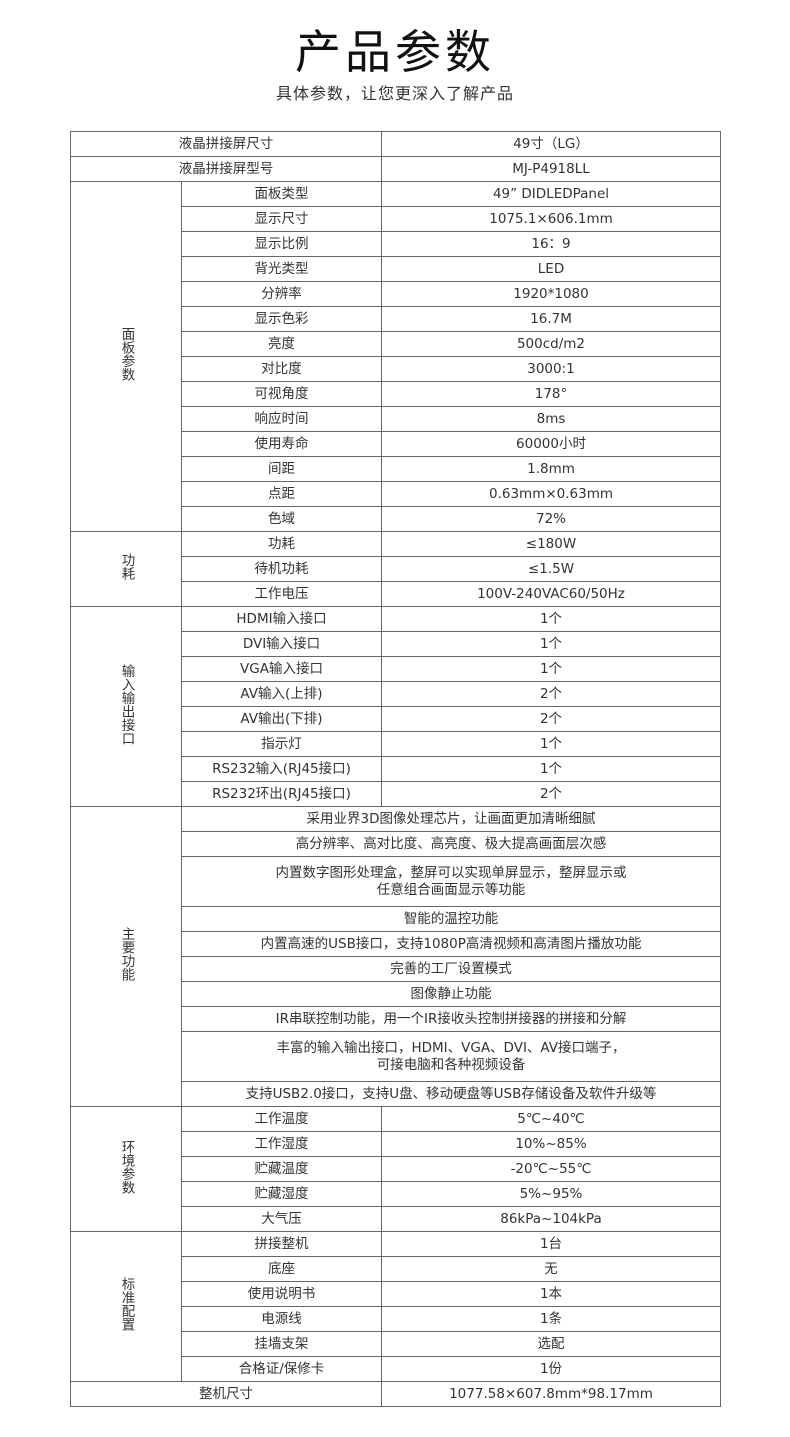 The image size is (790, 1437). I want to click on row-label: DVI输入接口, so click(281, 644).